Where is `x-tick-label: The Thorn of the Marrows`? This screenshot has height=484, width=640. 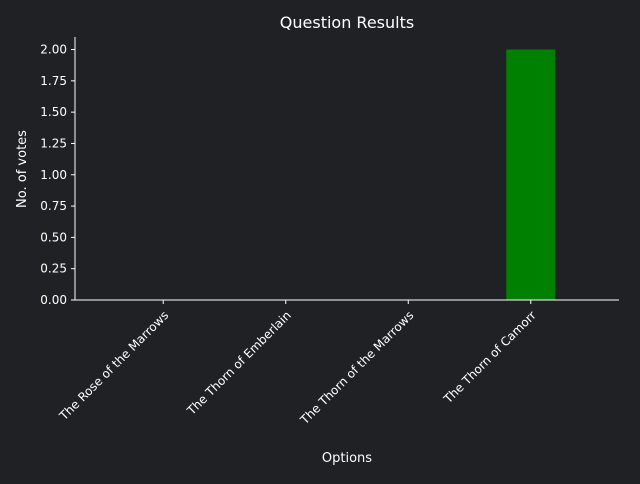
x-tick-label: The Thorn of the Marrows is located at coordinates (356, 367).